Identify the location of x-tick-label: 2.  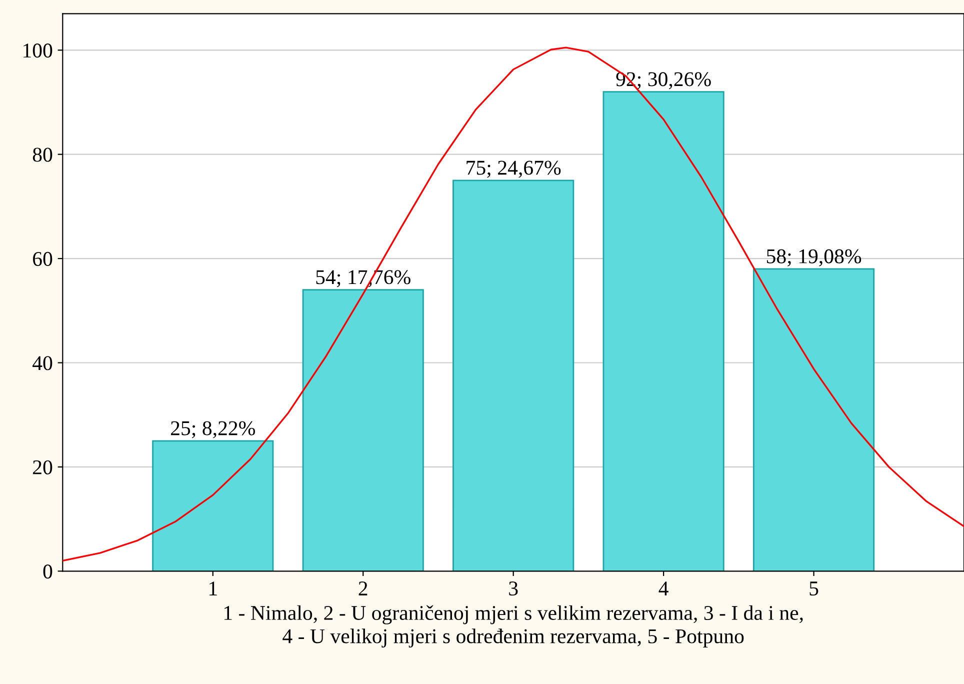
(363, 589).